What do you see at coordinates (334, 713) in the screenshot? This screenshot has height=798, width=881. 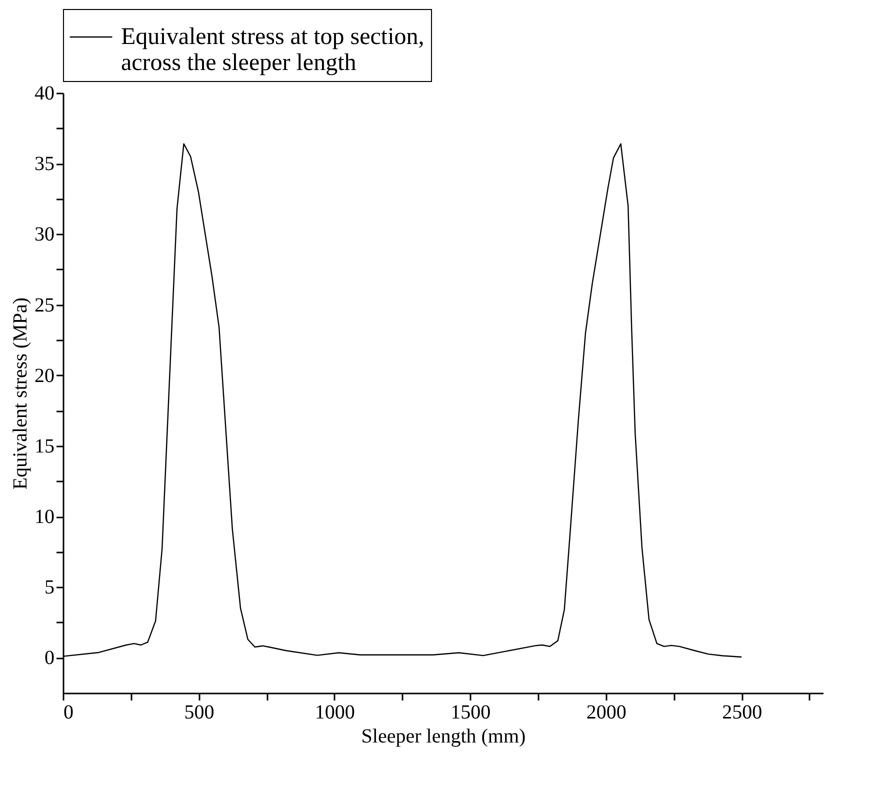 I see `x-tick-label: 1000` at bounding box center [334, 713].